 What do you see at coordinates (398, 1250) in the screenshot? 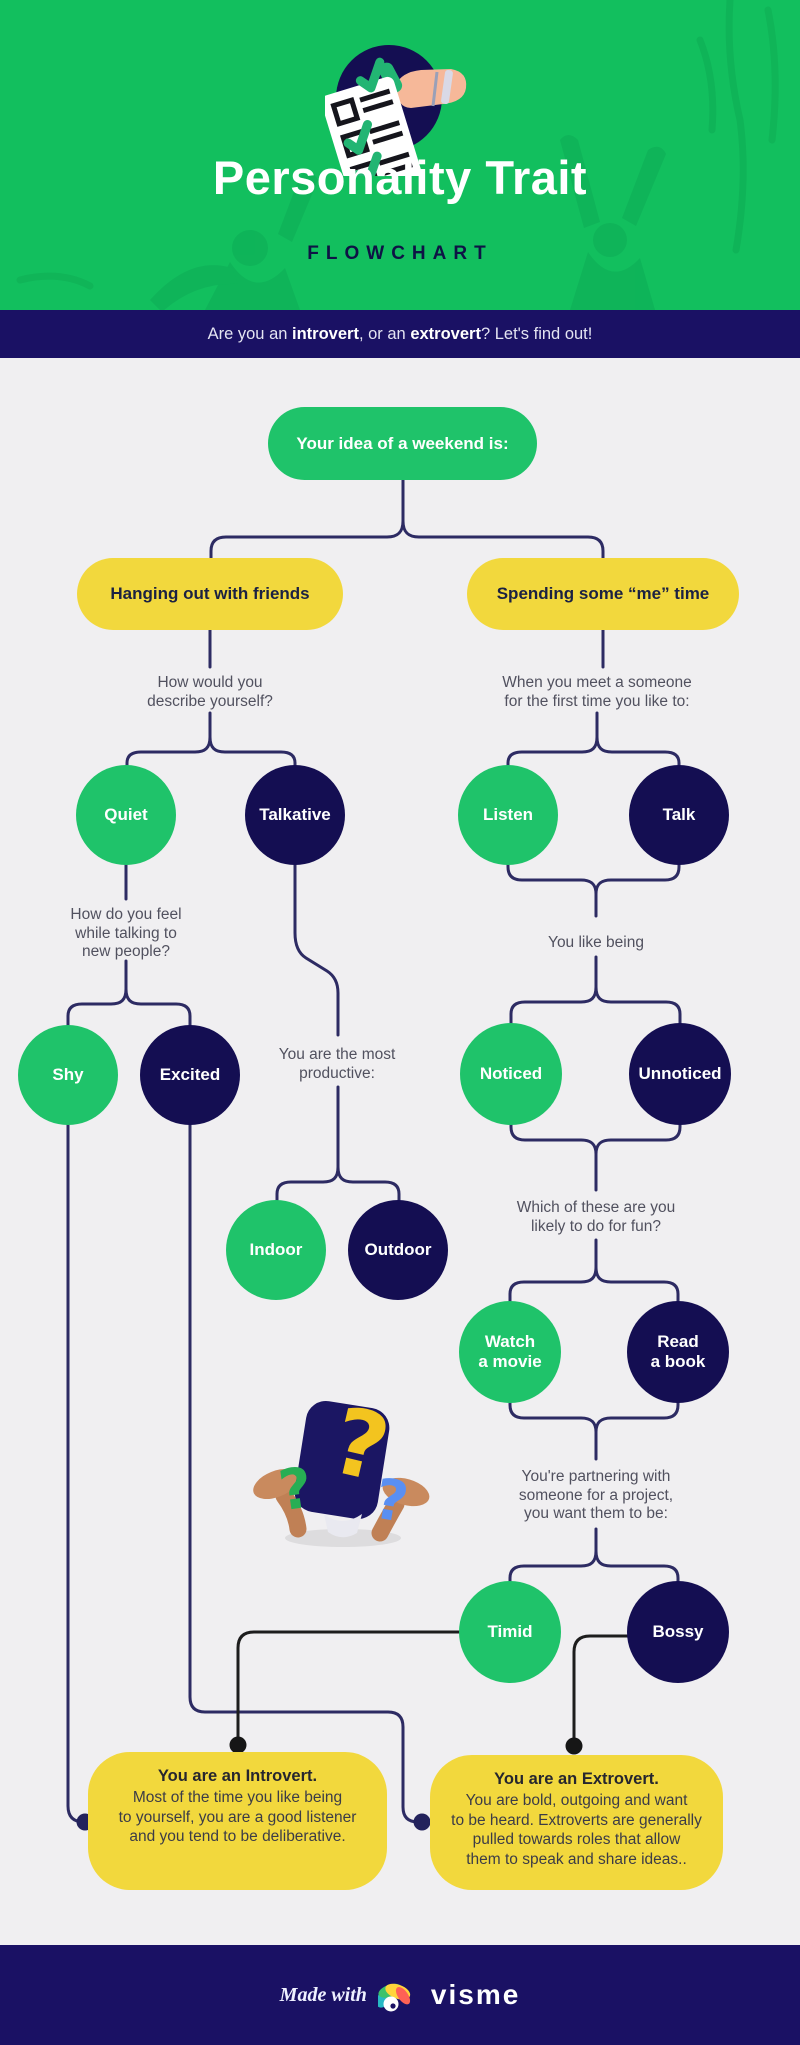
I see `node-outdoor: Outdoor` at bounding box center [398, 1250].